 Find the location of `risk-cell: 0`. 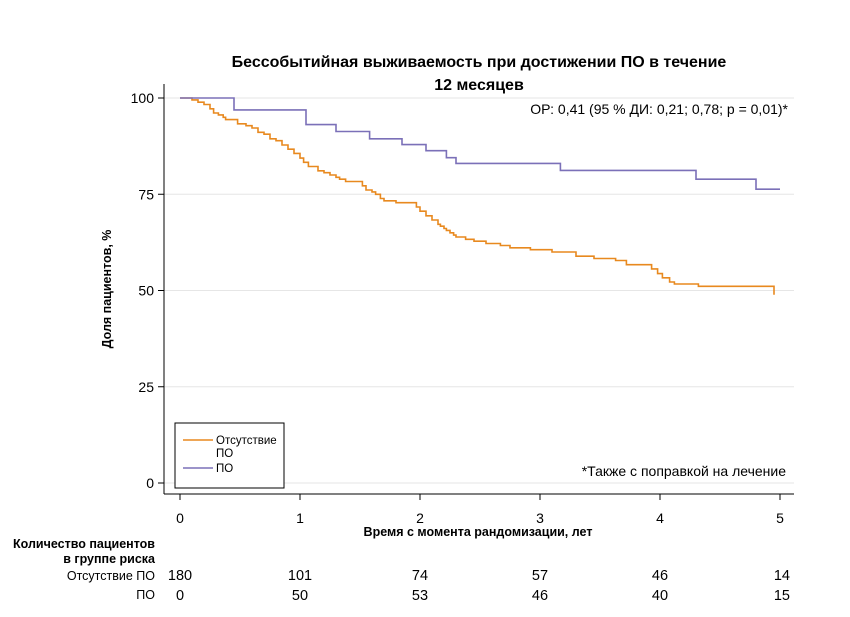

risk-cell: 0 is located at coordinates (180, 596).